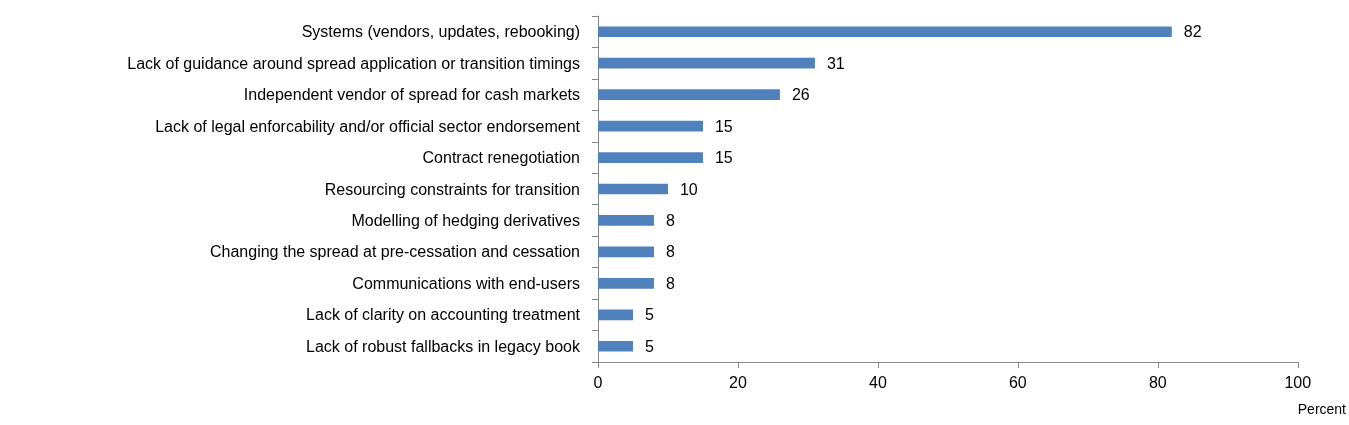  What do you see at coordinates (443, 346) in the screenshot?
I see `y-tick-label: Lack of robust fallbacks in legacy book` at bounding box center [443, 346].